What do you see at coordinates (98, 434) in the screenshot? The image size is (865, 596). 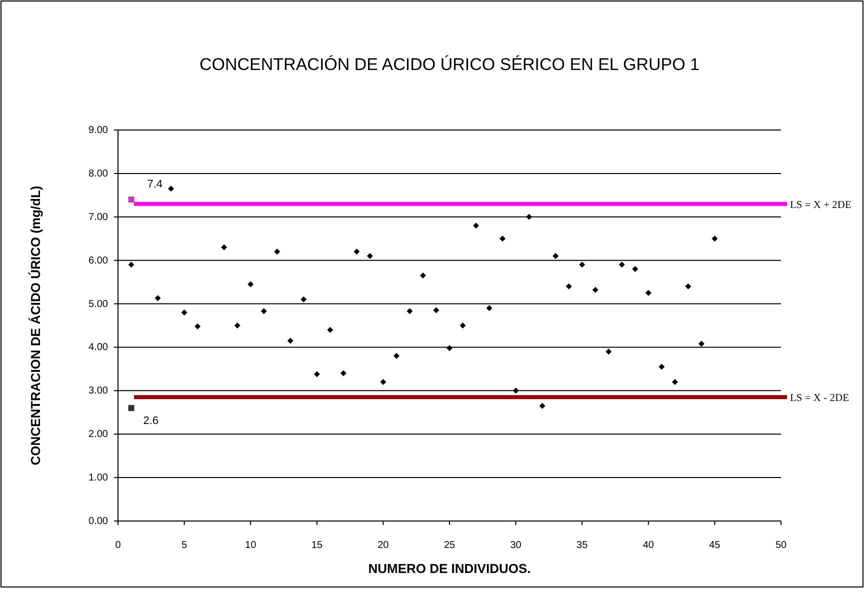 I see `y-tick-label: 2.00` at bounding box center [98, 434].